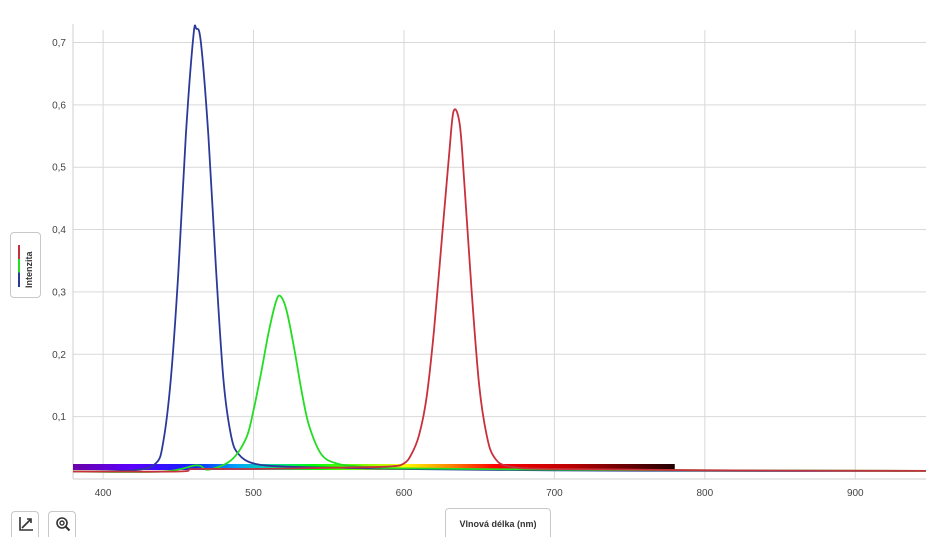  Describe the element at coordinates (59, 105) in the screenshot. I see `y-tick-label: 0,6` at that location.